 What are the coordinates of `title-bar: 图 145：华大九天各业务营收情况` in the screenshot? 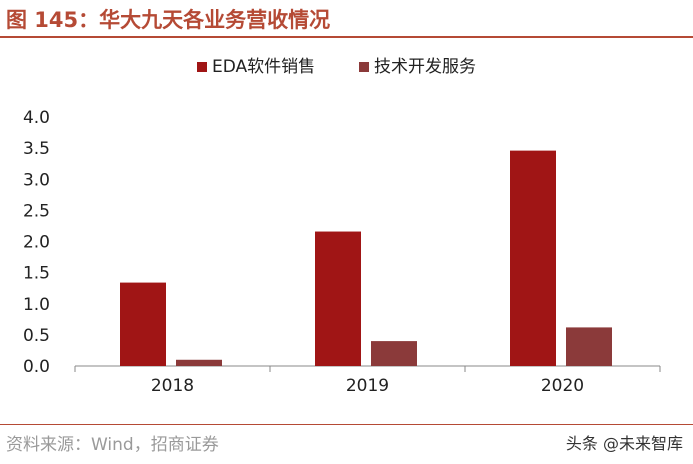 It's located at (346, 17).